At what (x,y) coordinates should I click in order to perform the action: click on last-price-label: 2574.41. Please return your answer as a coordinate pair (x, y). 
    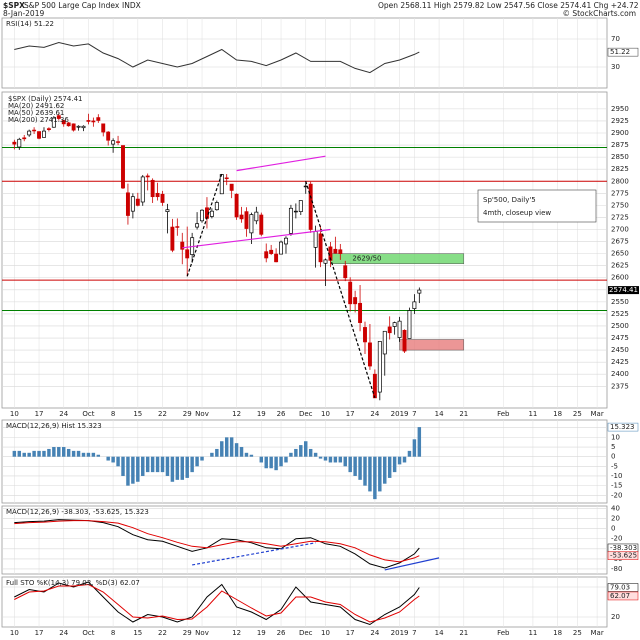
    Looking at the image, I should click on (623, 290).